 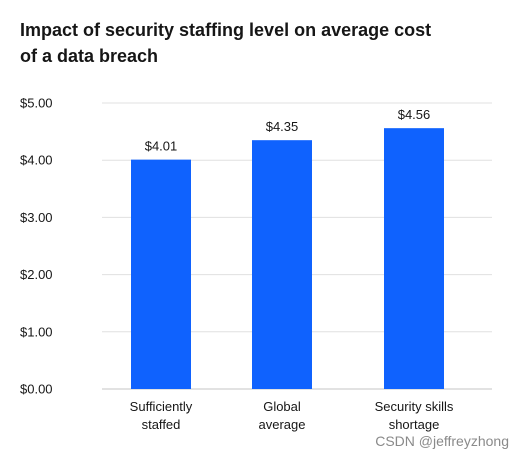 I want to click on data-label: $4.35, so click(x=282, y=126).